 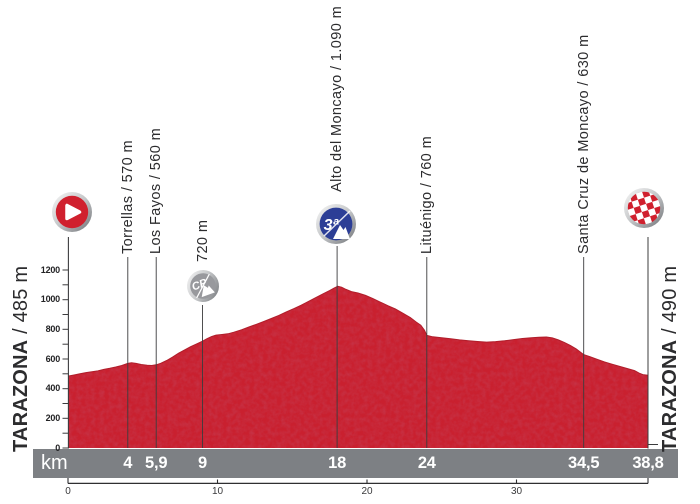 I want to click on cp-slash, so click(x=203, y=286).